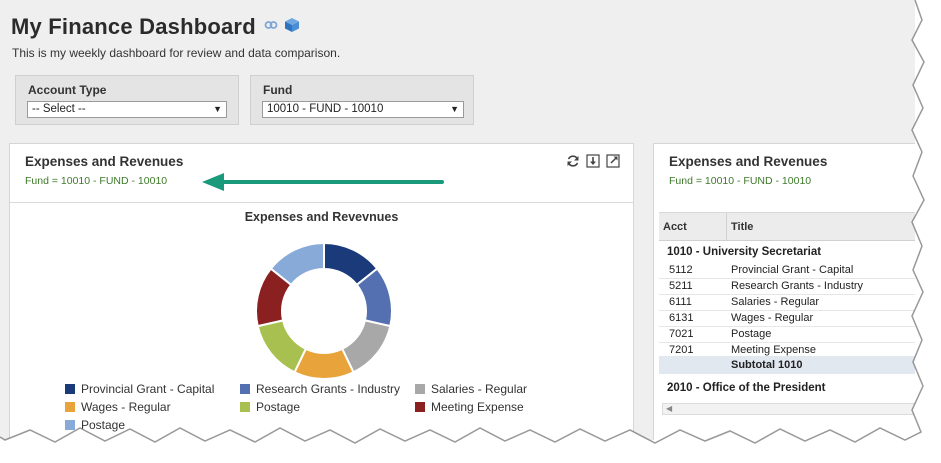  I want to click on fund-value: 10010 - FUND - 10010, so click(325, 109).